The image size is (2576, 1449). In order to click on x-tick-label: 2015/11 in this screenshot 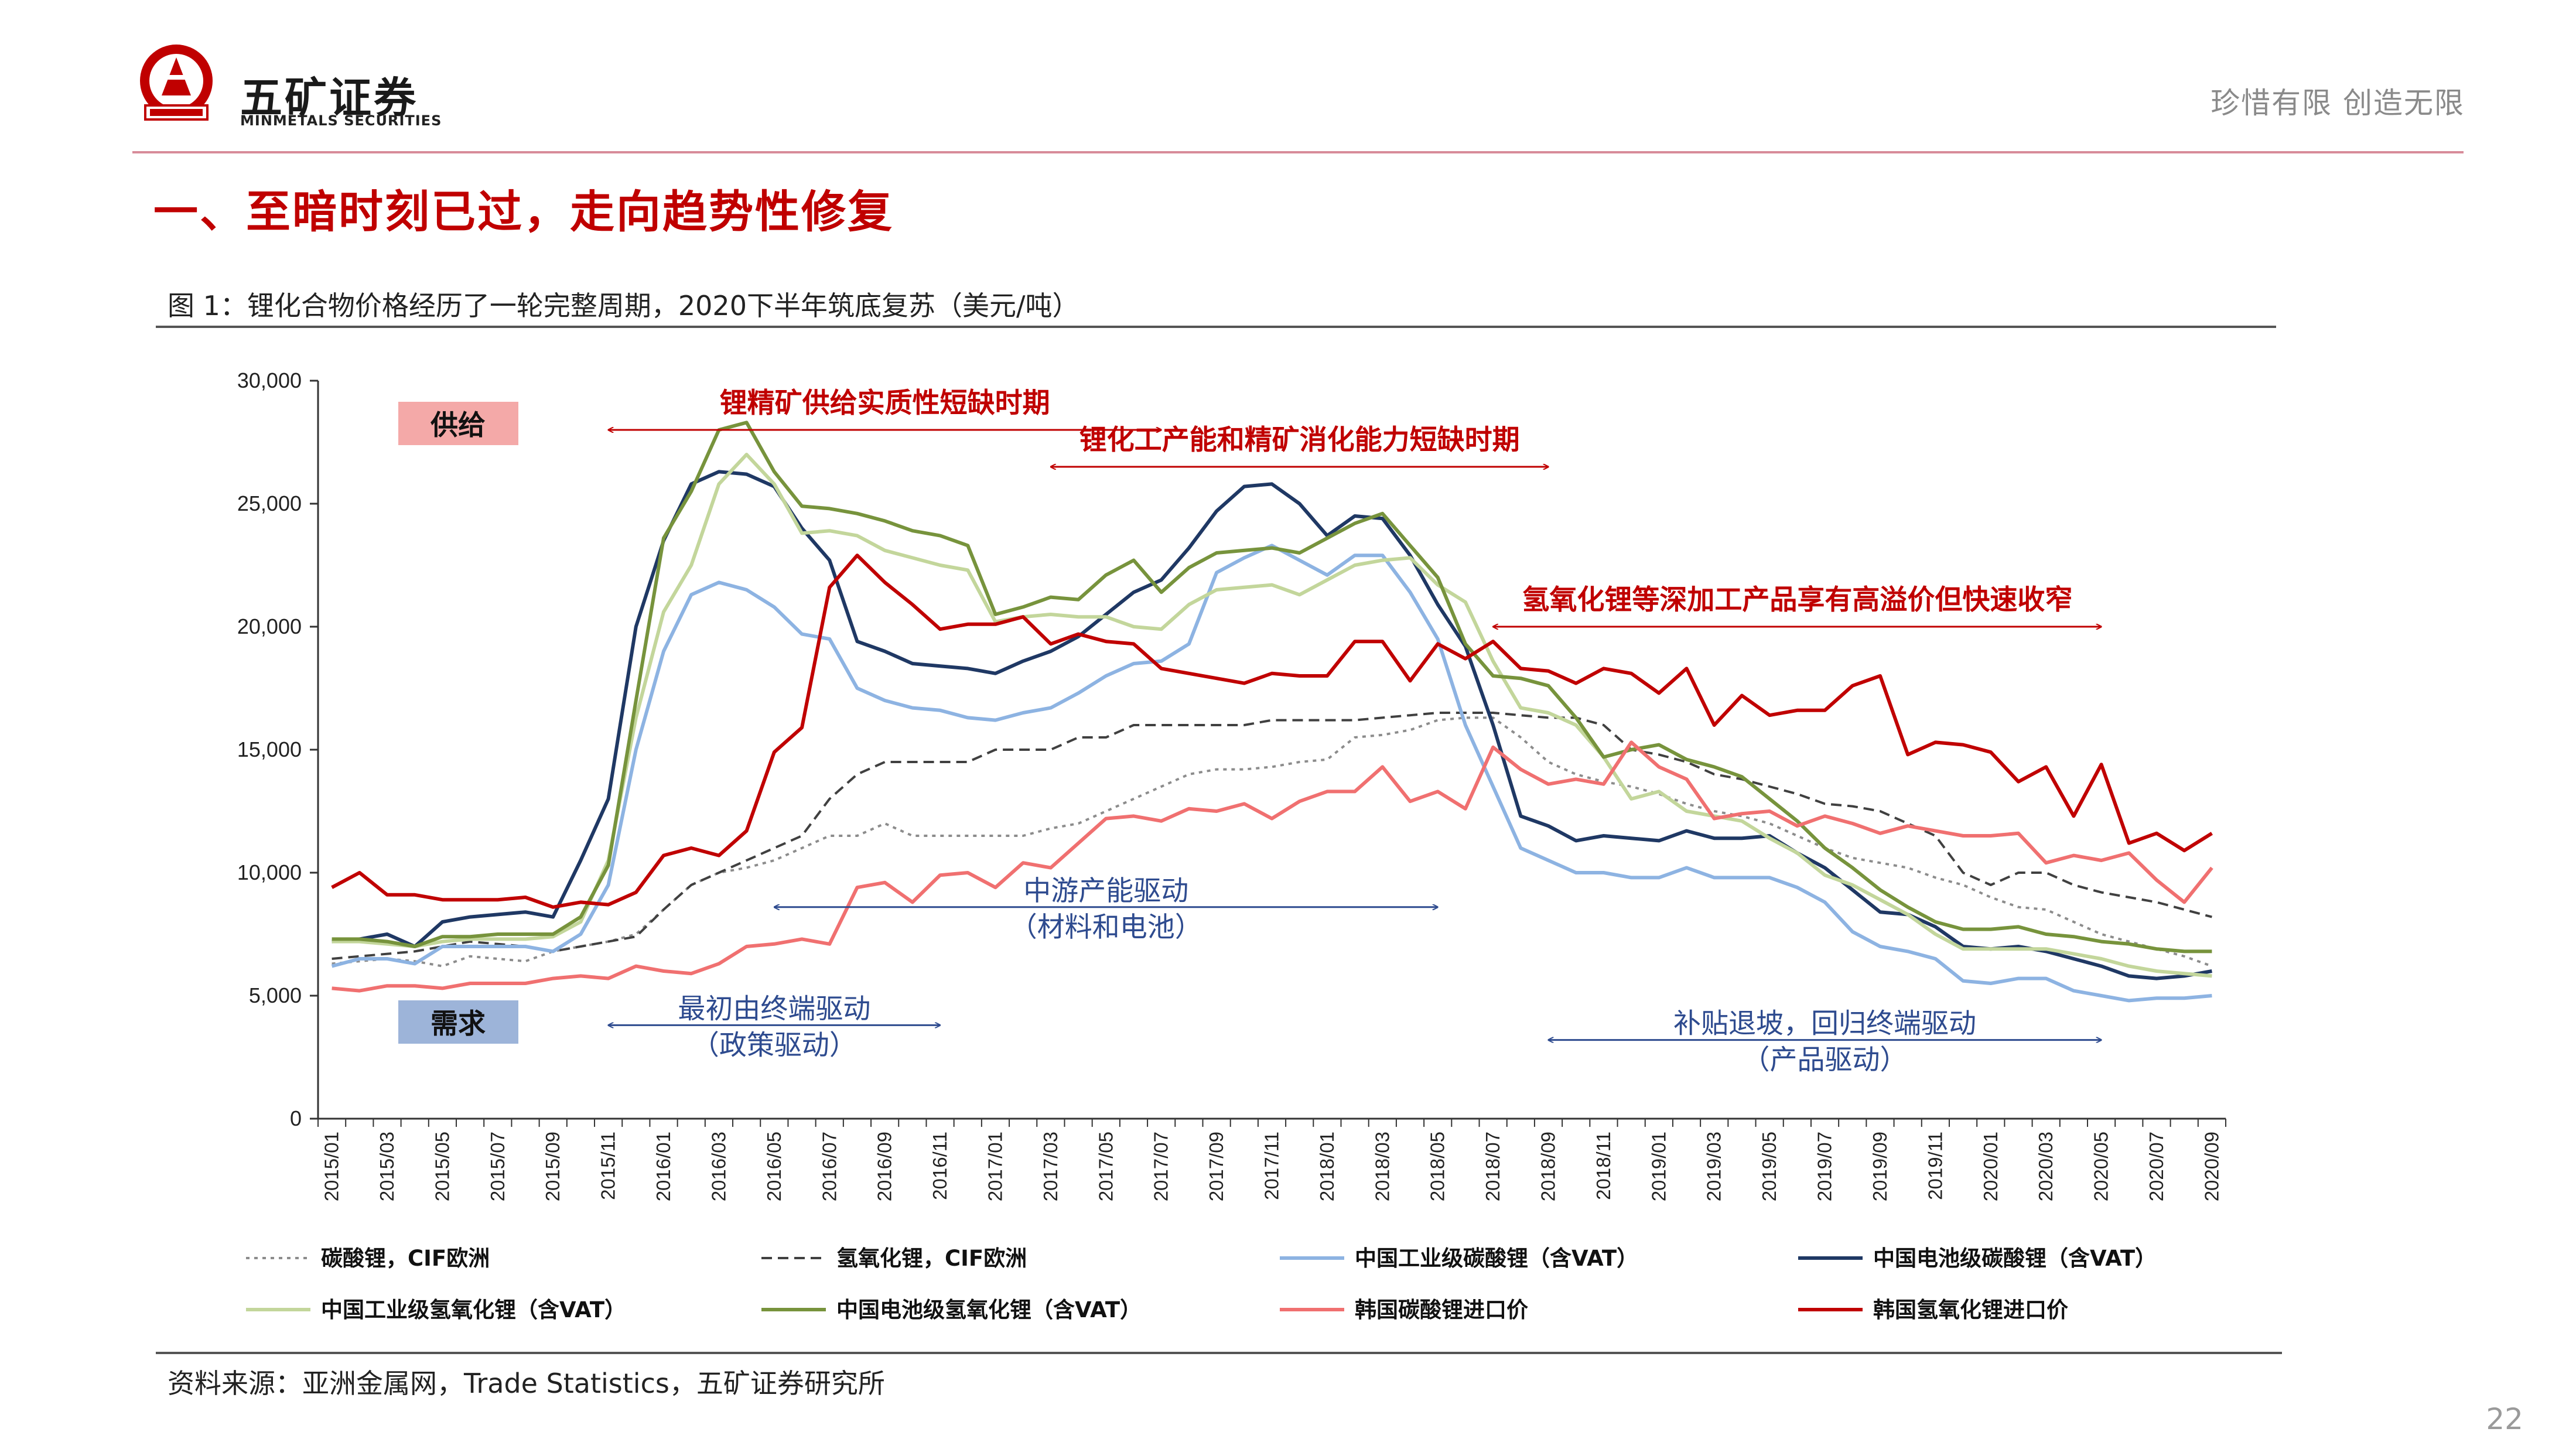, I will do `click(608, 1166)`.